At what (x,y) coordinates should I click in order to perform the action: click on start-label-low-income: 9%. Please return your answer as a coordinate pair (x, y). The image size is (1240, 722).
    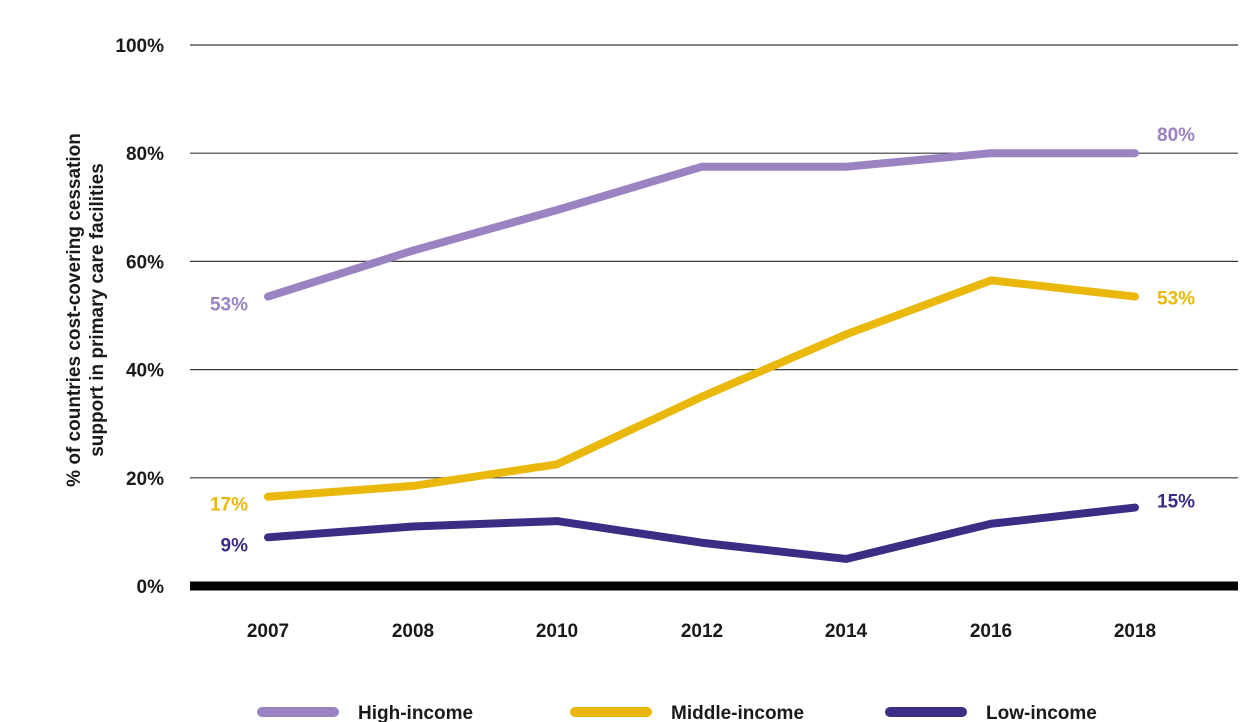
    Looking at the image, I should click on (235, 545).